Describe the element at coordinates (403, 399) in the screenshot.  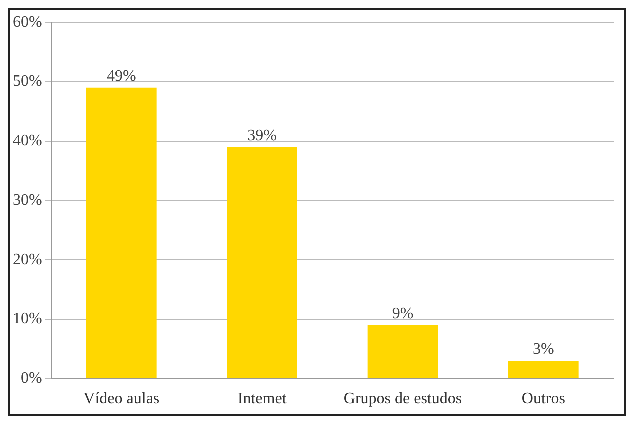
I see `x-tick-label: Grupos de estudos` at that location.